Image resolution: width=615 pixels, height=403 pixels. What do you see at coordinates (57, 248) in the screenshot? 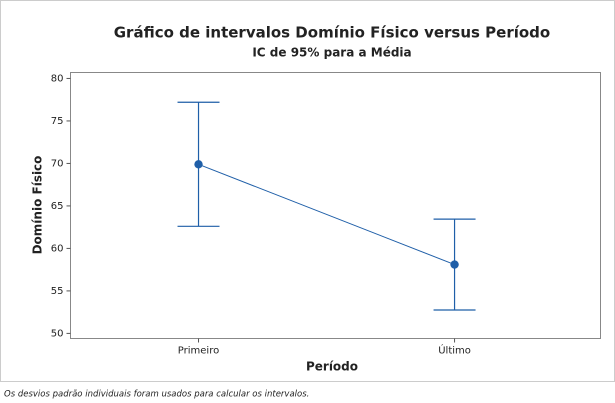
I see `y-tick-label: 60` at bounding box center [57, 248].